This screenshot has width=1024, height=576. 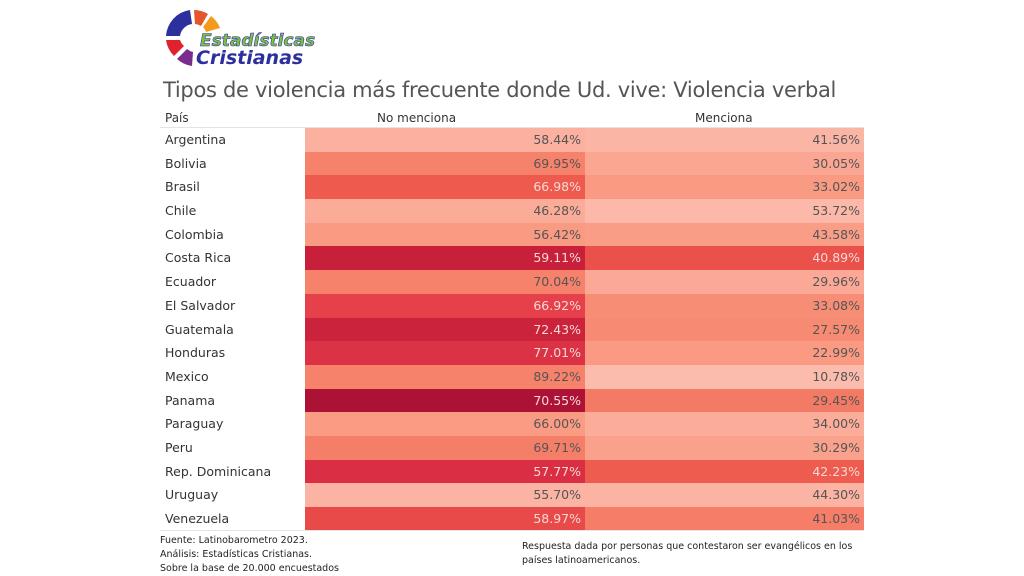 What do you see at coordinates (197, 518) in the screenshot?
I see `country-label: Venezuela` at bounding box center [197, 518].